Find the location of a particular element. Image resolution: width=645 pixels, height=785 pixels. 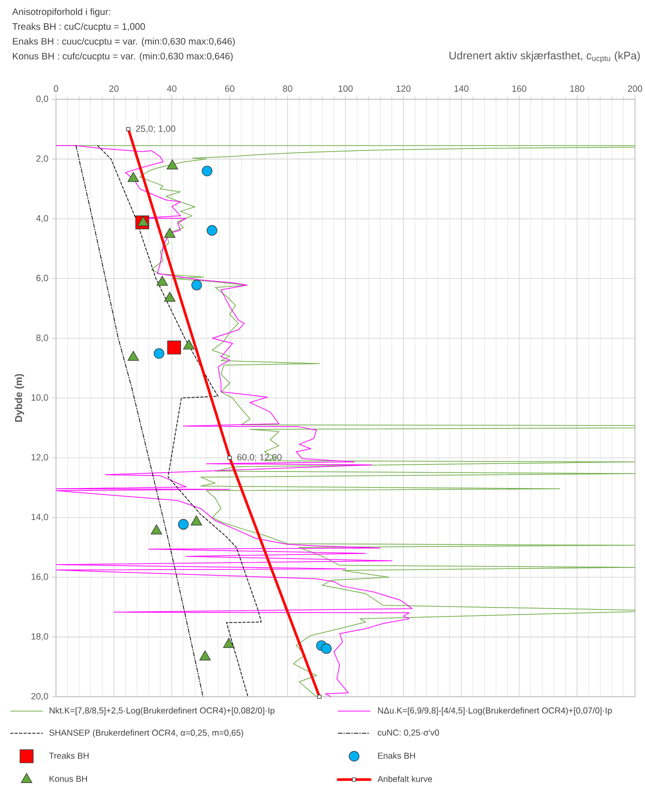

x-tick-label: 160 is located at coordinates (519, 88).